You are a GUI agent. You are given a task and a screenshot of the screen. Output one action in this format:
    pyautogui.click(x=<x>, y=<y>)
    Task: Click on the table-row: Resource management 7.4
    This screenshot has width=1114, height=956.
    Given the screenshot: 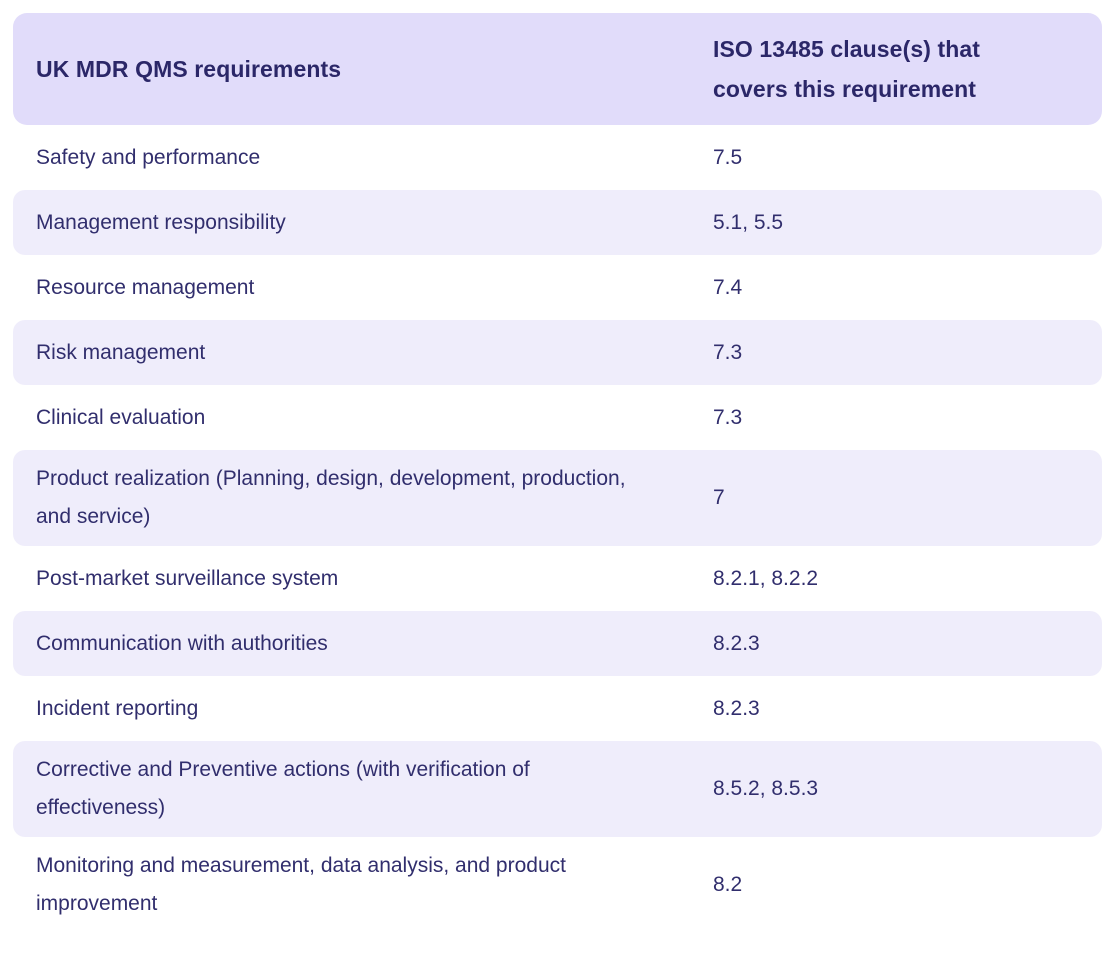 What is the action you would take?
    pyautogui.click(x=557, y=287)
    